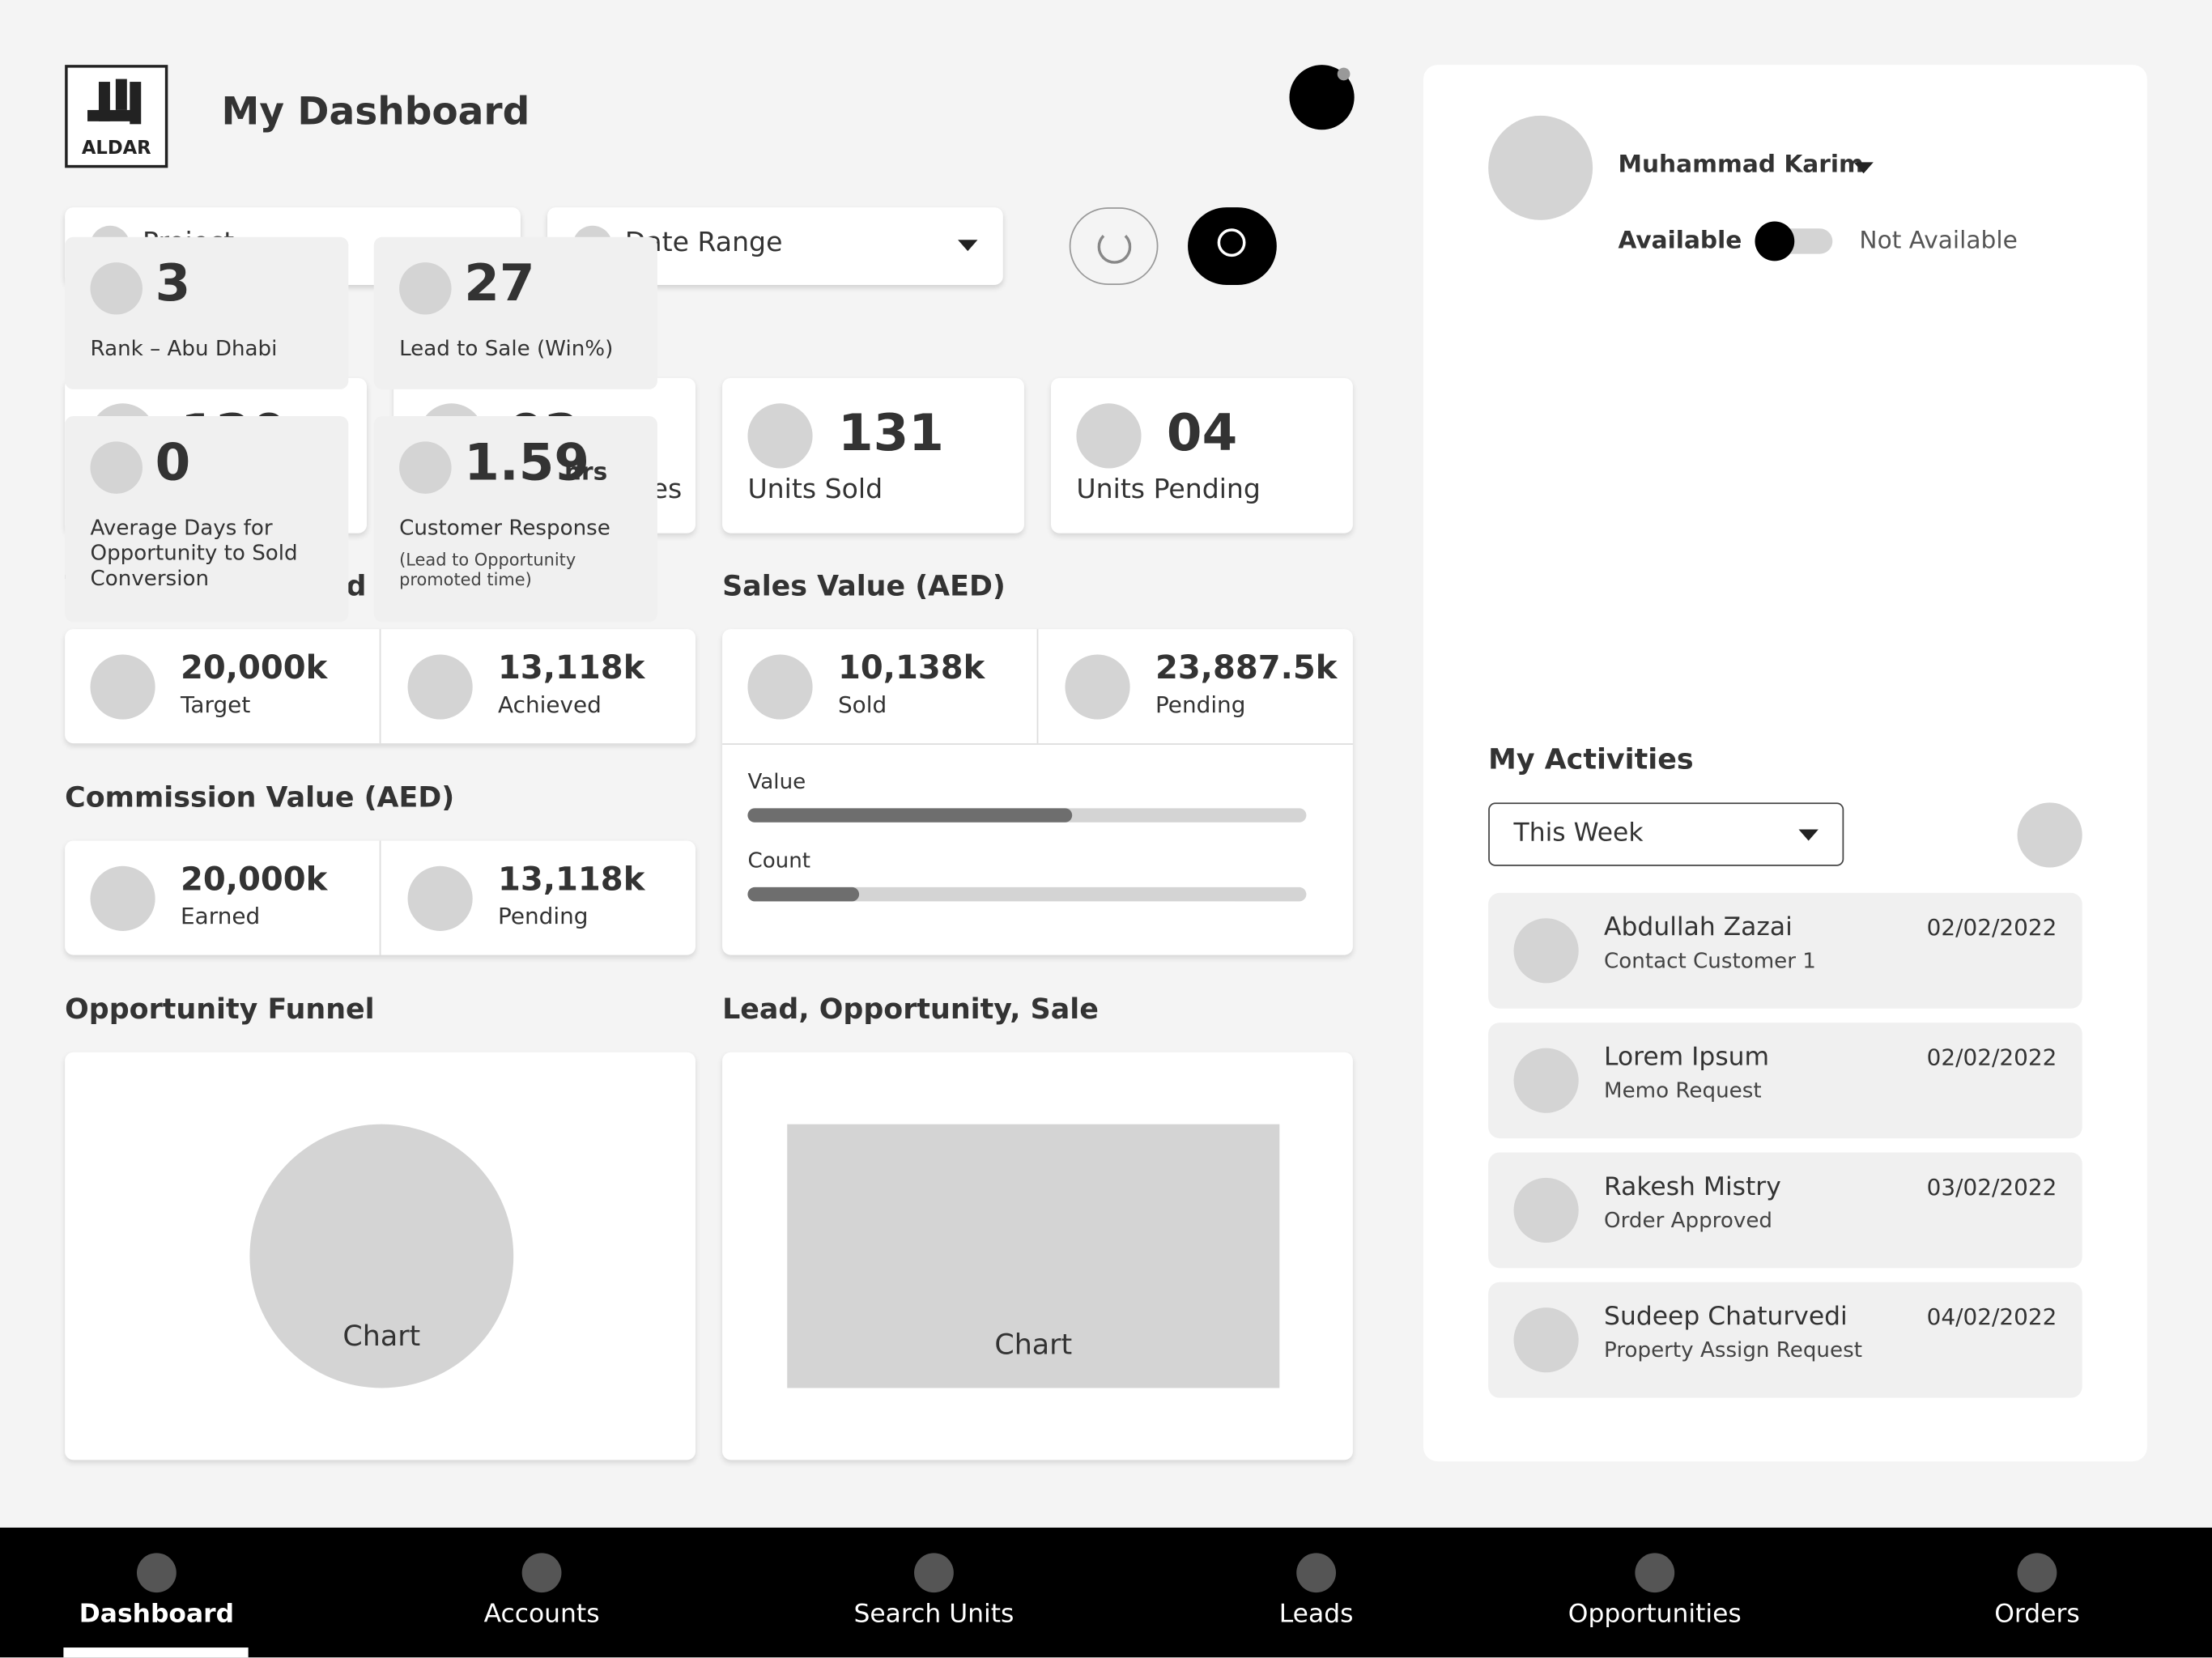  What do you see at coordinates (1316, 1592) in the screenshot?
I see `nav-item: Leads` at bounding box center [1316, 1592].